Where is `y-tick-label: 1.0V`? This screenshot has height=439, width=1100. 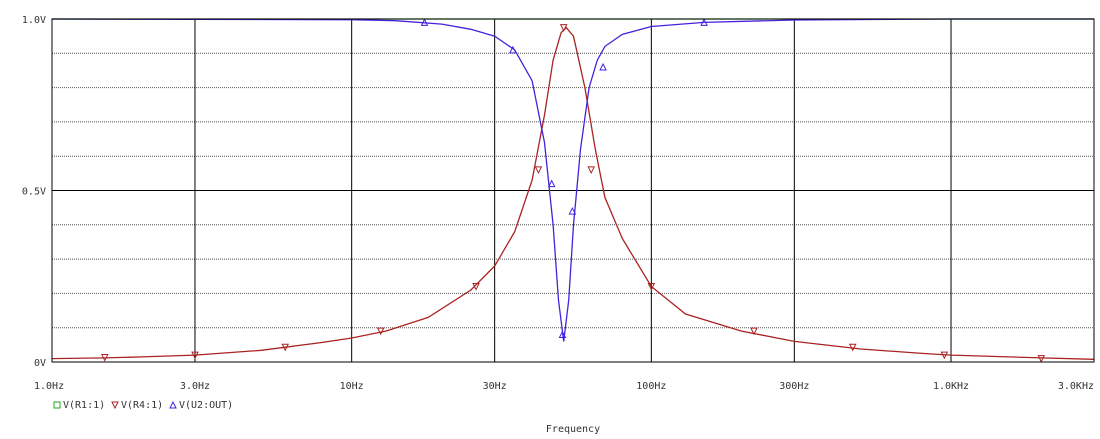 y-tick-label: 1.0V is located at coordinates (34, 20).